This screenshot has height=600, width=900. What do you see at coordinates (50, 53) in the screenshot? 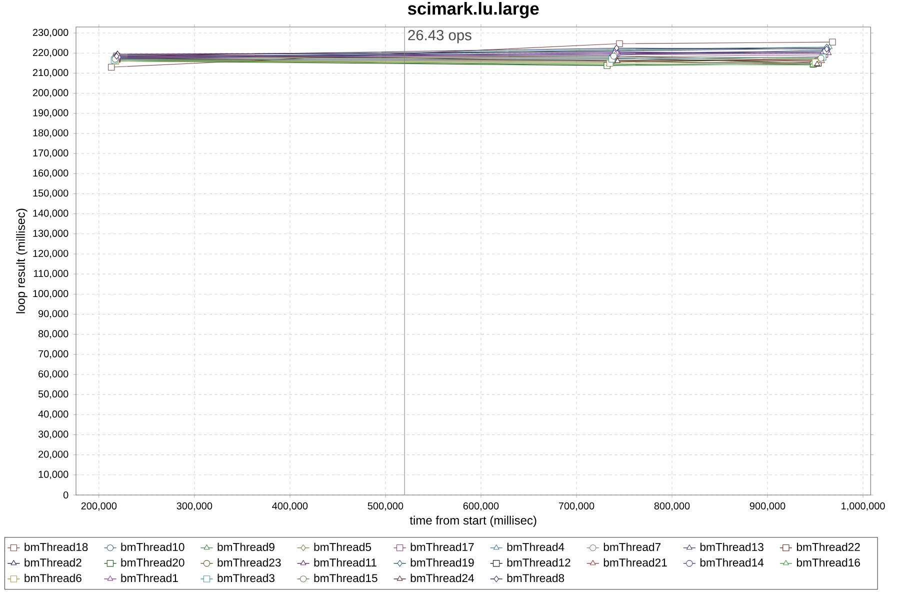
I see `y-tick-label: 220,000` at bounding box center [50, 53].